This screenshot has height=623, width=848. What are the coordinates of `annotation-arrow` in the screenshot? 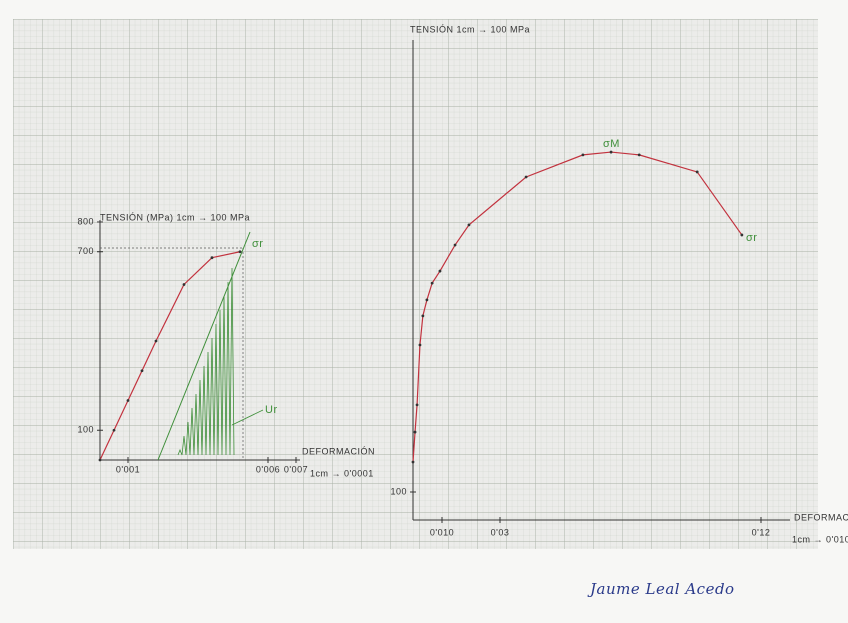 It's located at (247, 417).